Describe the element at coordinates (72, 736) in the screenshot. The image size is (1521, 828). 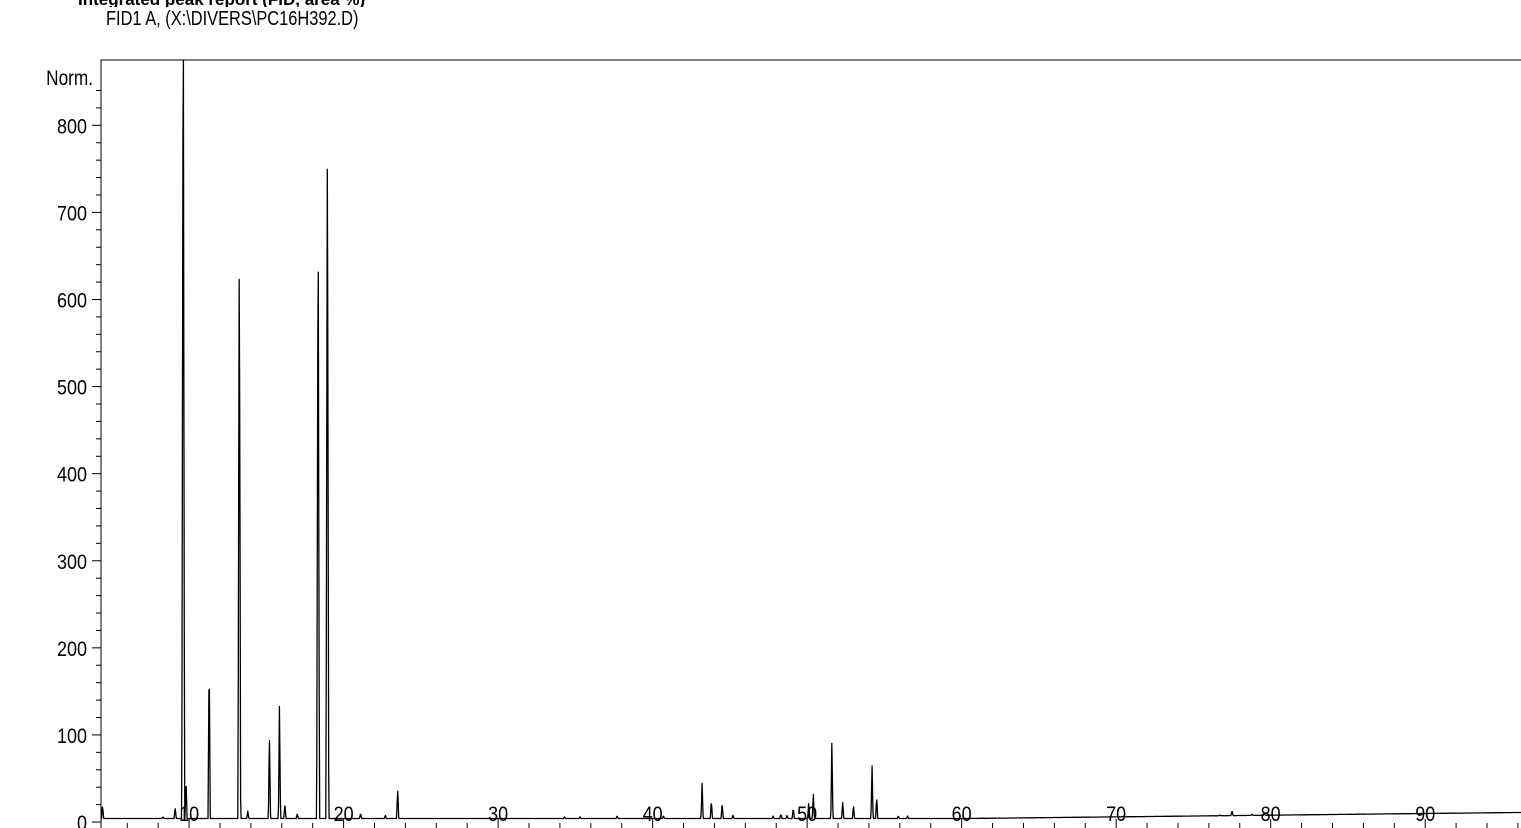
I see `y-tick-label: 100` at that location.